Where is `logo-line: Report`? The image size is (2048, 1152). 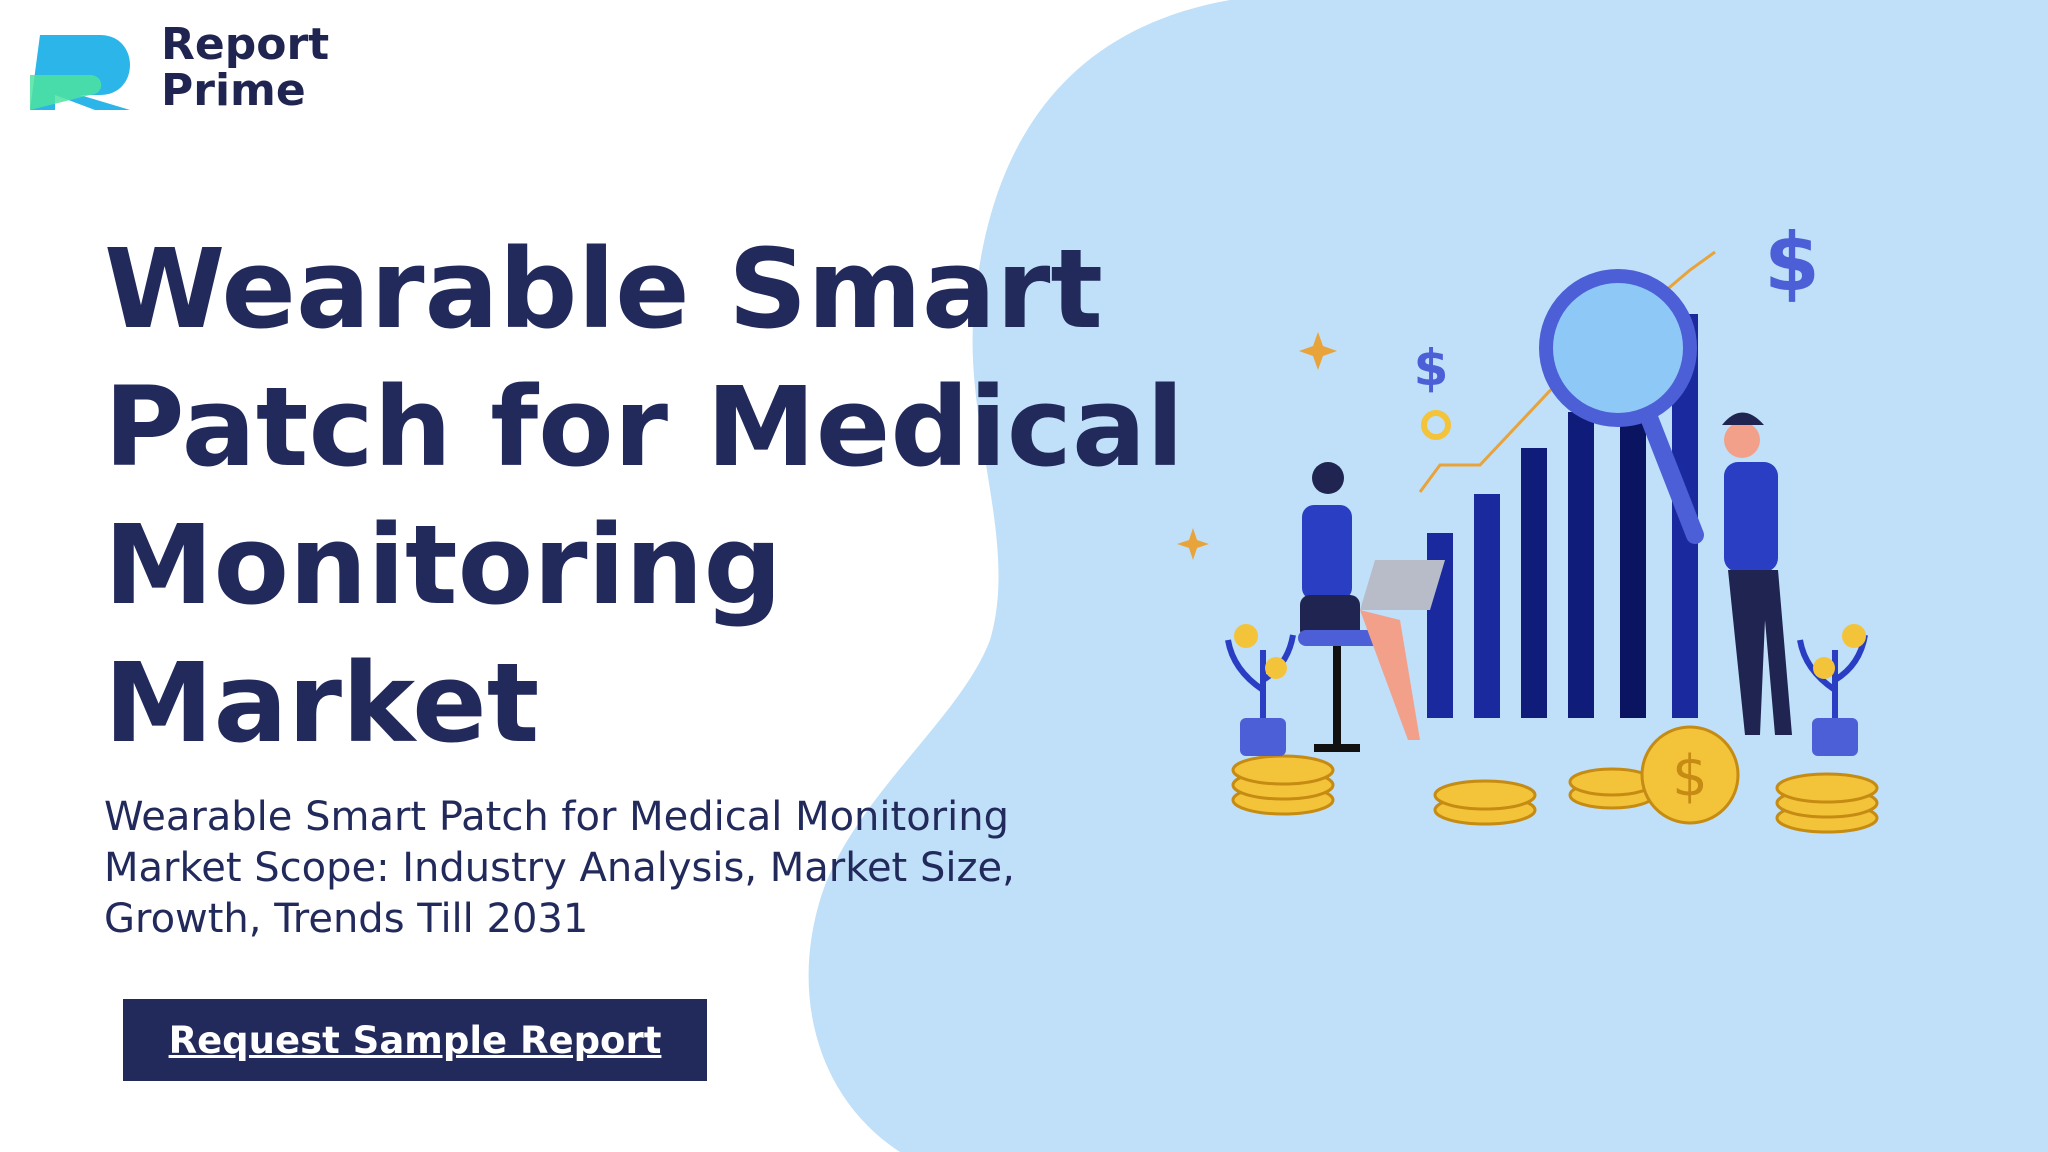
logo-line: Report is located at coordinates (245, 44).